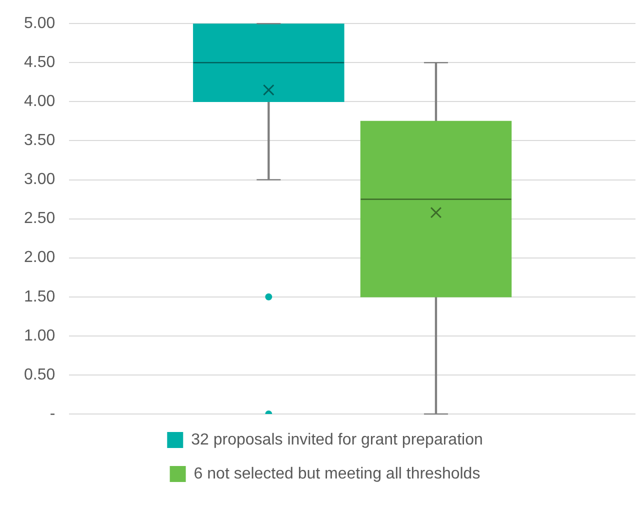 The width and height of the screenshot is (644, 512). I want to click on legend-label: 6 not selected but meeting all thresholds, so click(337, 473).